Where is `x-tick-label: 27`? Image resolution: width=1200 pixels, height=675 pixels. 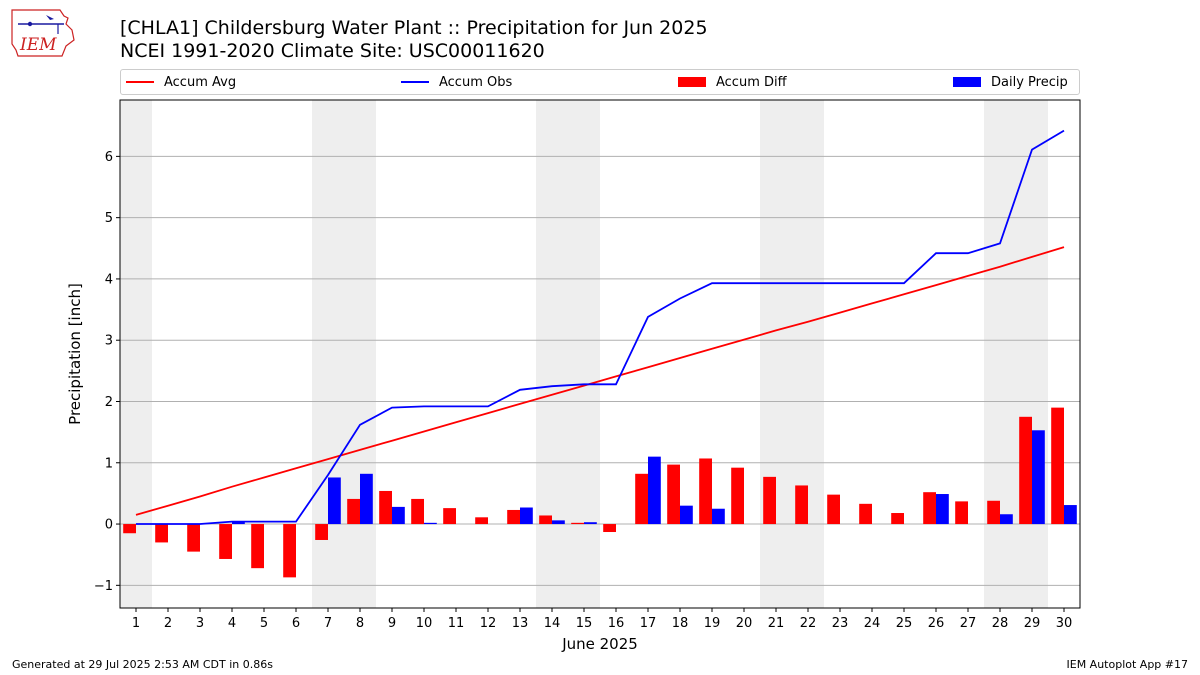
x-tick-label: 27 is located at coordinates (968, 623).